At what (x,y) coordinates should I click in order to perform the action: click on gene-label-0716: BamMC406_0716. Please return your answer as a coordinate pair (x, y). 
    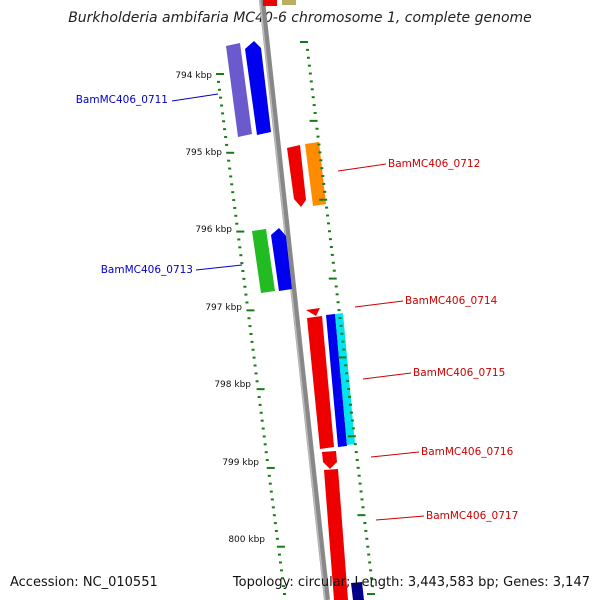
    Looking at the image, I should click on (467, 452).